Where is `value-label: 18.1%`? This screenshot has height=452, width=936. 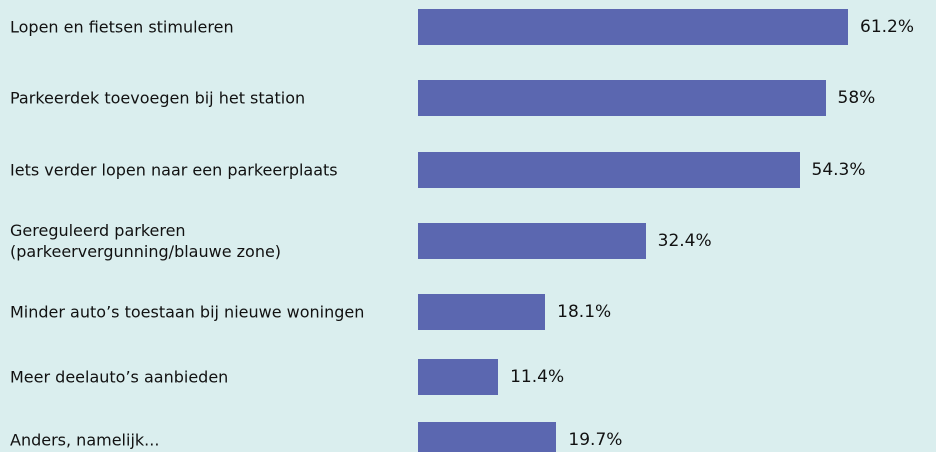 value-label: 18.1% is located at coordinates (584, 312).